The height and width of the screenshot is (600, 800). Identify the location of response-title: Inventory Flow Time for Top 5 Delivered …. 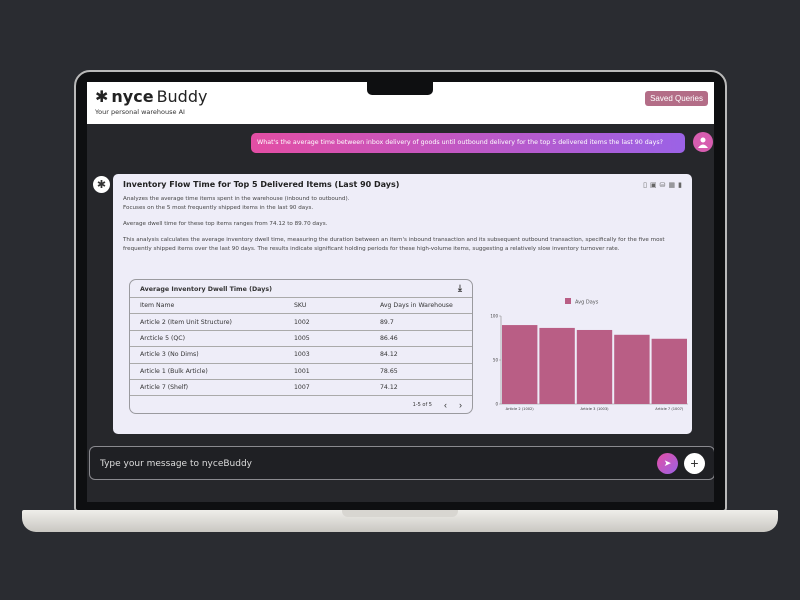
(261, 184).